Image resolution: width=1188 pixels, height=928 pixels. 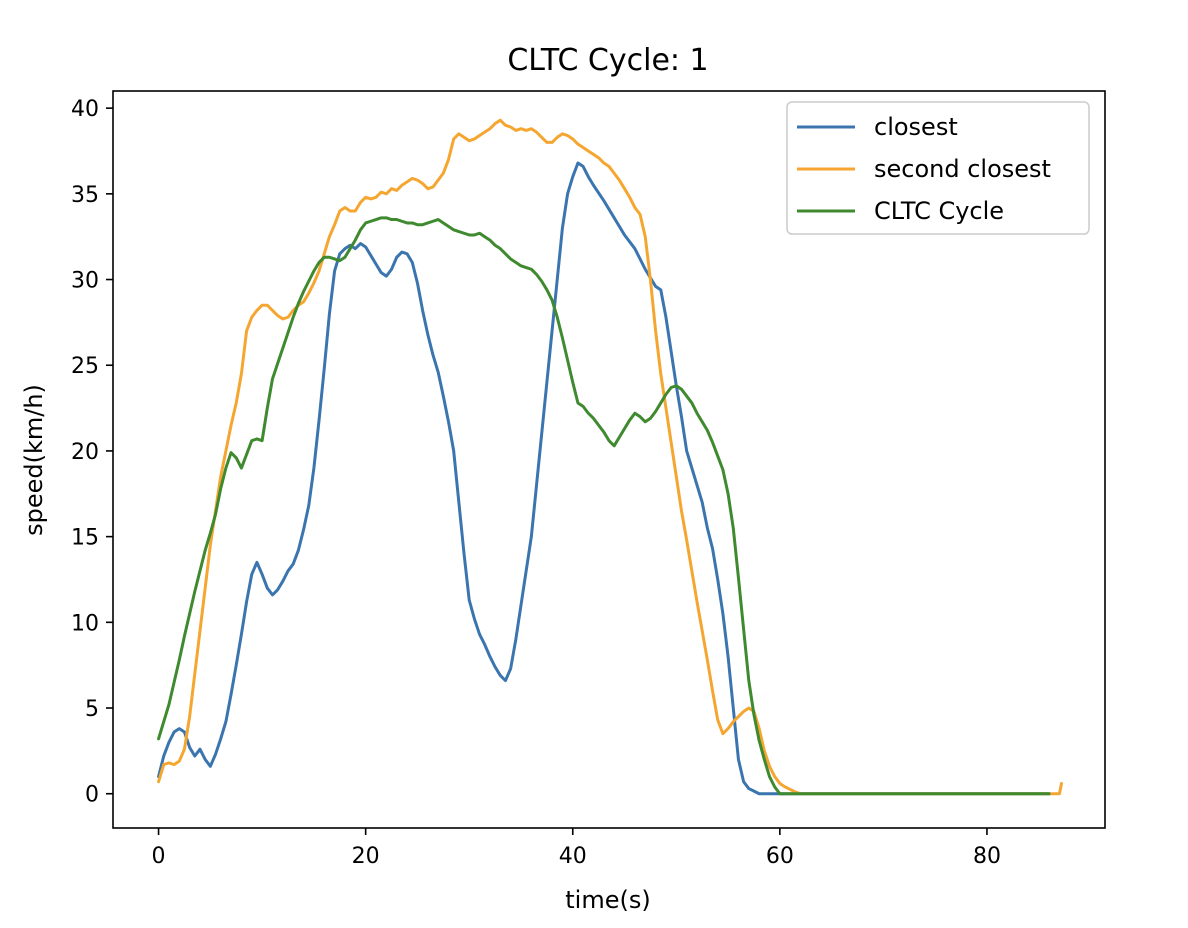 What do you see at coordinates (607, 900) in the screenshot?
I see `x-axis-label: time(s)` at bounding box center [607, 900].